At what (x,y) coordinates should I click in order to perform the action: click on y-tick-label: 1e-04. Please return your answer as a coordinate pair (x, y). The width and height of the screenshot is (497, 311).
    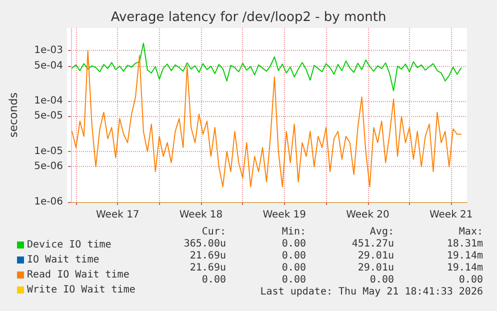
    Looking at the image, I should click on (48, 101).